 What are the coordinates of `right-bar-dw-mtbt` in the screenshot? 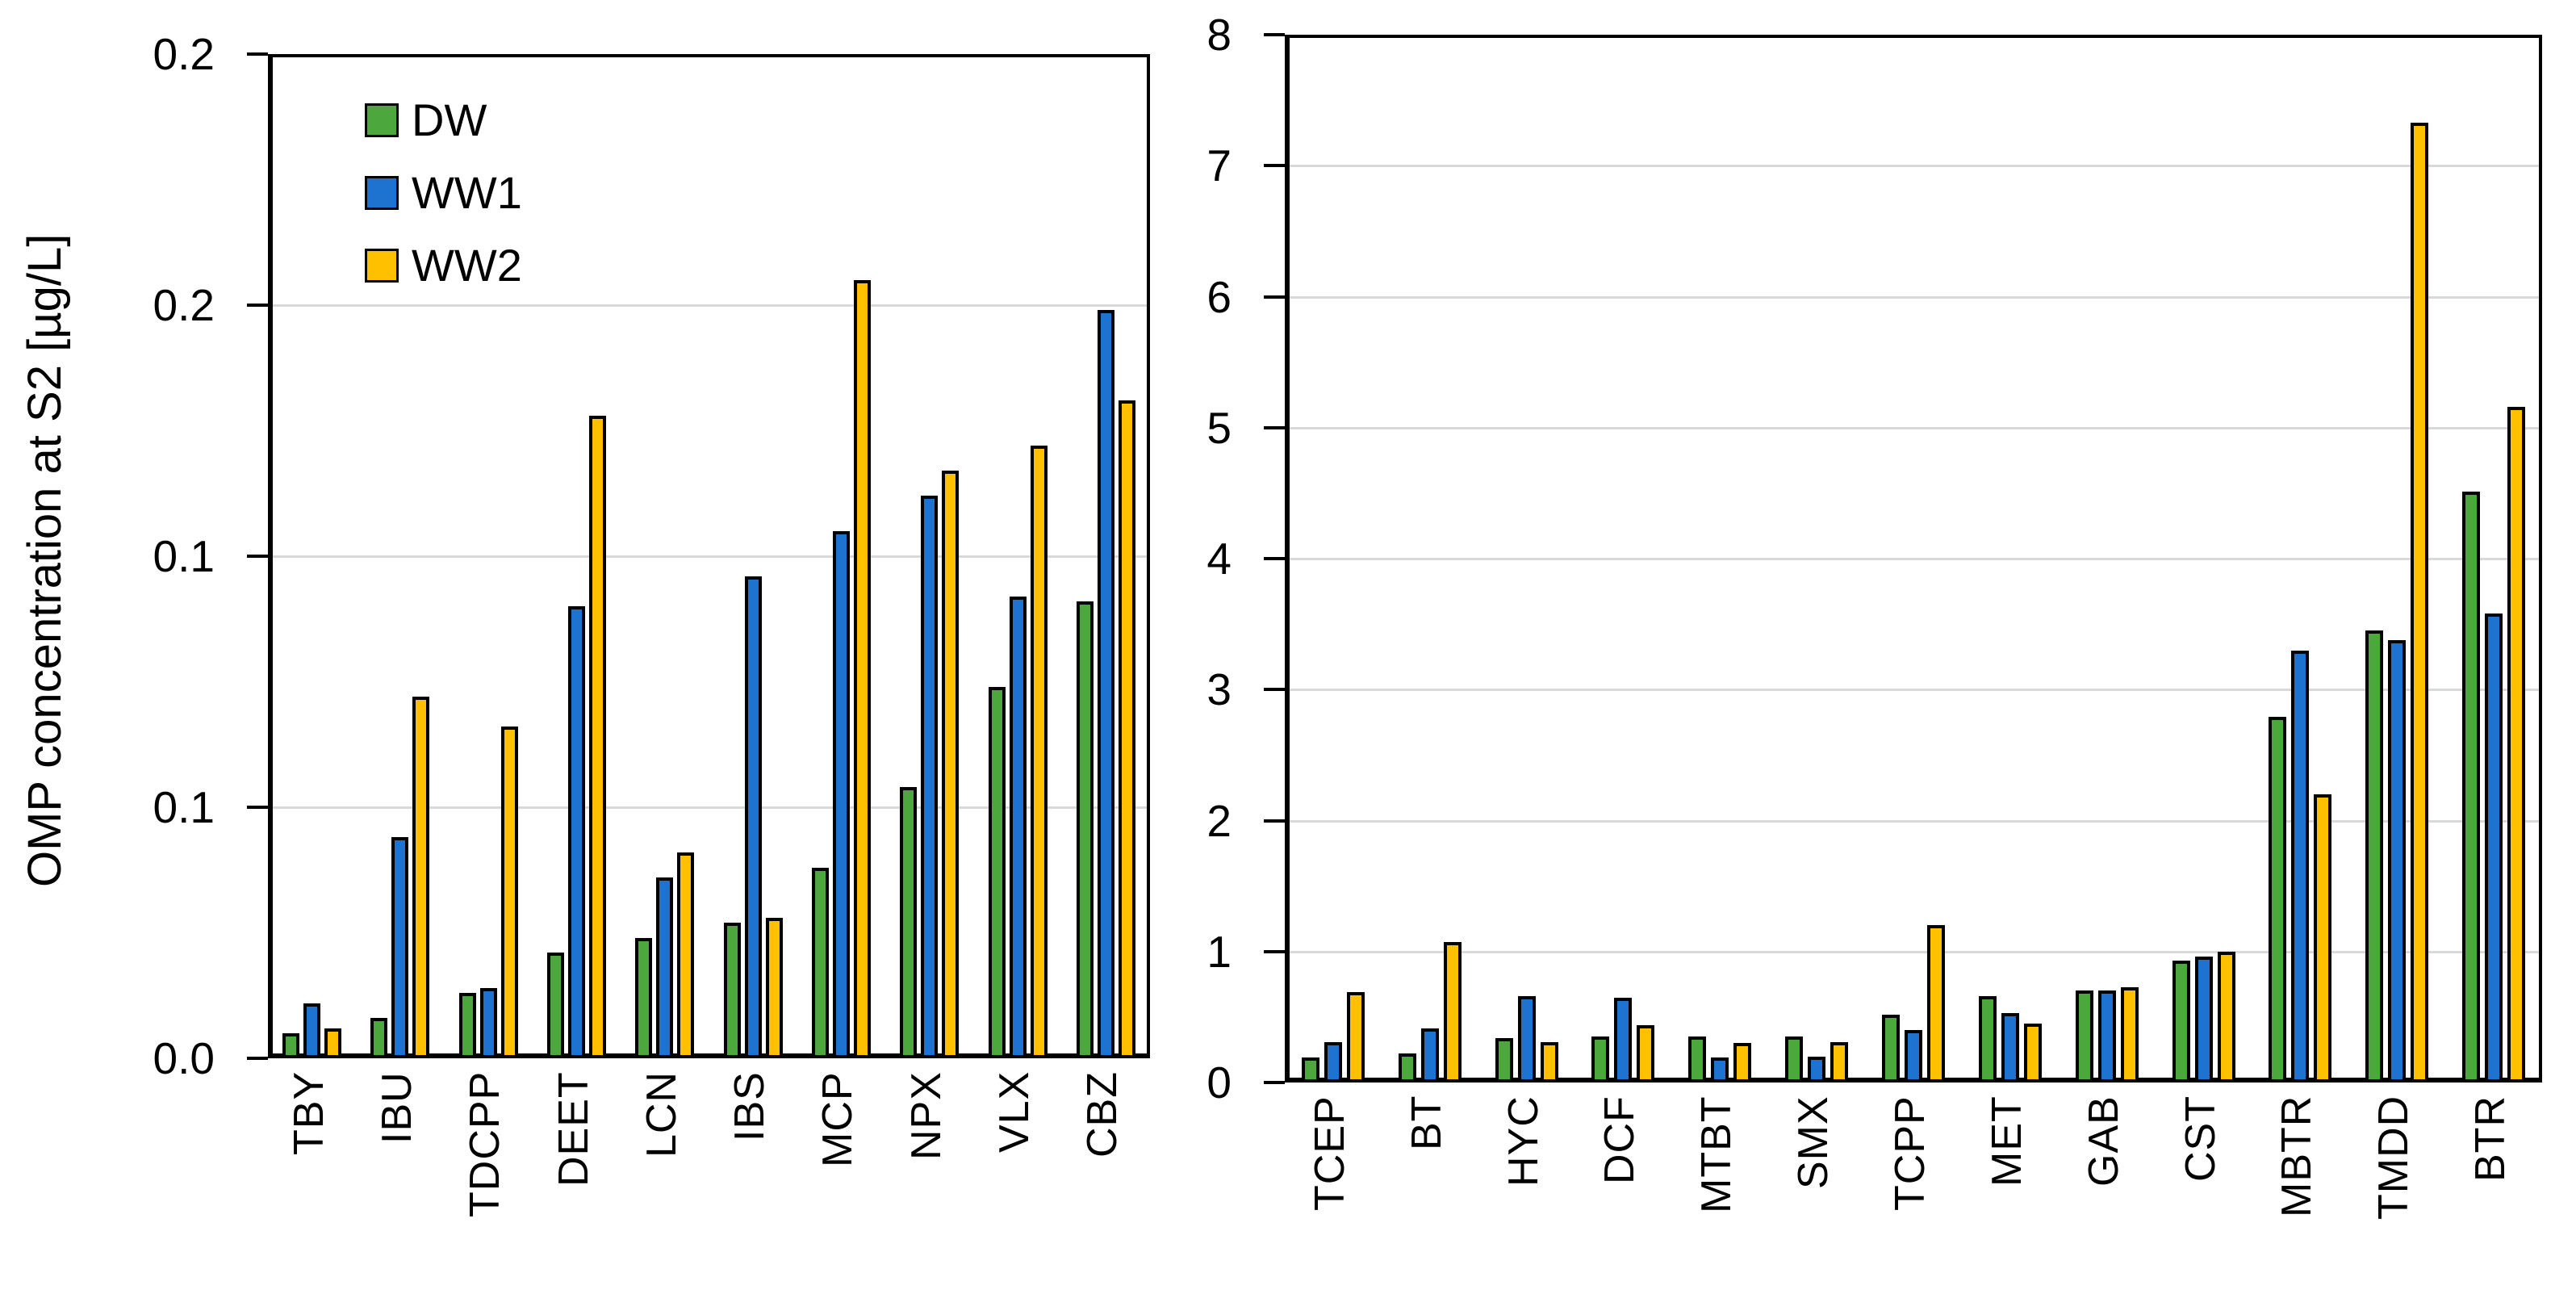 It's located at (1697, 1059).